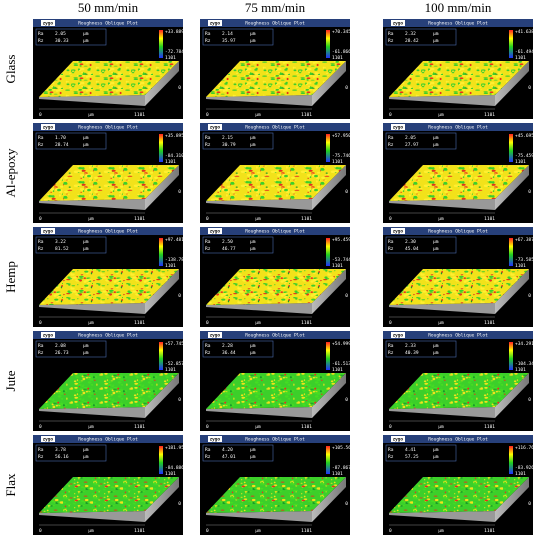  What do you see at coordinates (62, 353) in the screenshot?
I see `param-value: 26.73` at bounding box center [62, 353].